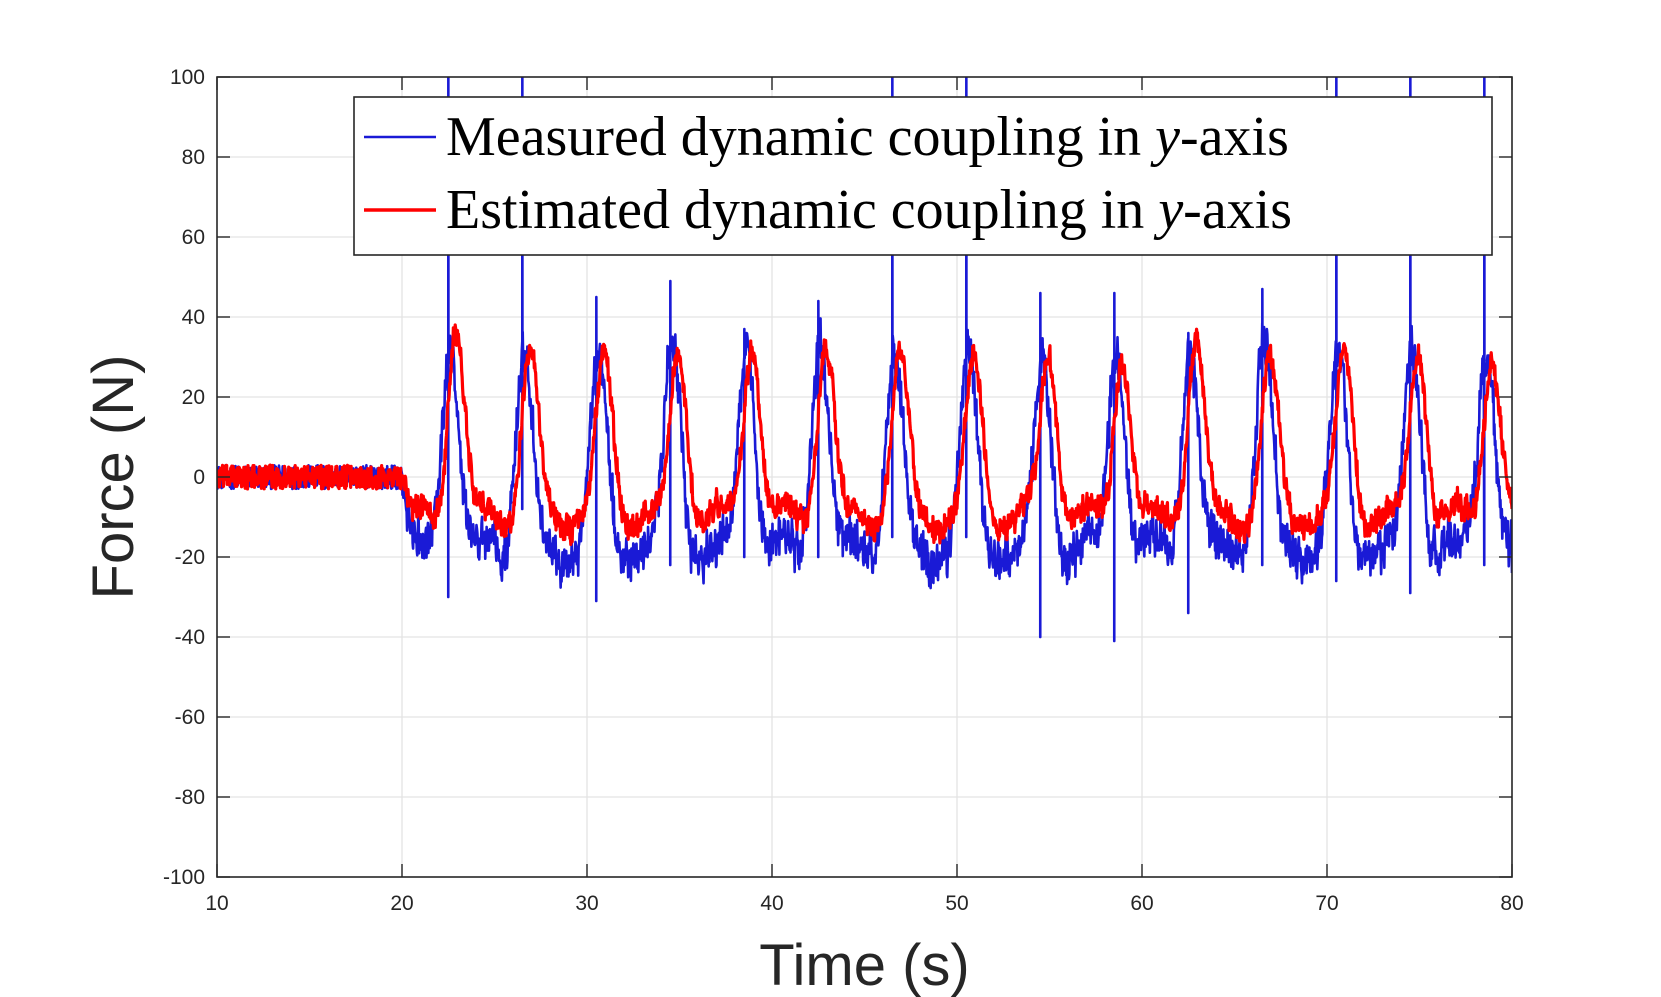 The image size is (1661, 997). Describe the element at coordinates (190, 557) in the screenshot. I see `y-tick-label: -20` at that location.